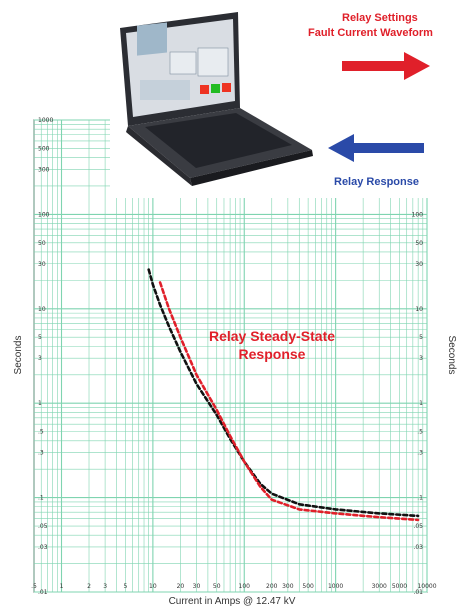  Describe the element at coordinates (272, 586) in the screenshot. I see `x-tick-label: 200` at that location.